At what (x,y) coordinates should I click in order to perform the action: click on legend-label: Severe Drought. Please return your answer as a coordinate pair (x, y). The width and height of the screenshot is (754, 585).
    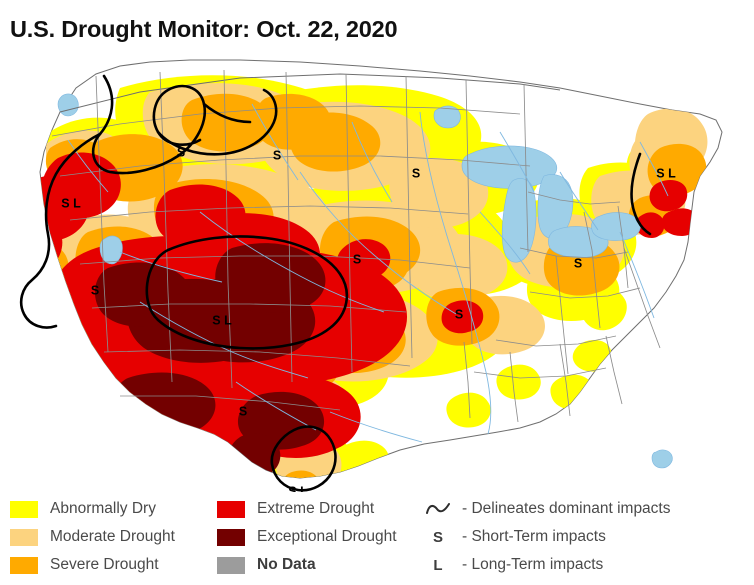
    Looking at the image, I should click on (104, 565).